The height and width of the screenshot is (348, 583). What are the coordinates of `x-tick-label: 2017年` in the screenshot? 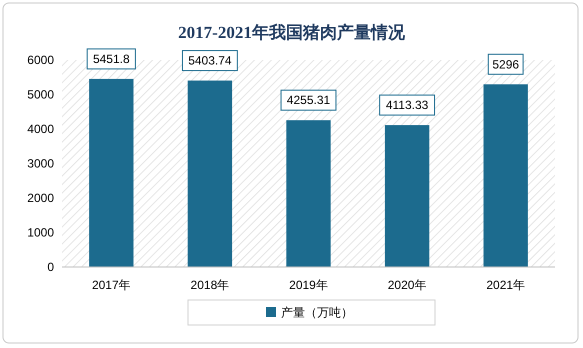 It's located at (111, 285).